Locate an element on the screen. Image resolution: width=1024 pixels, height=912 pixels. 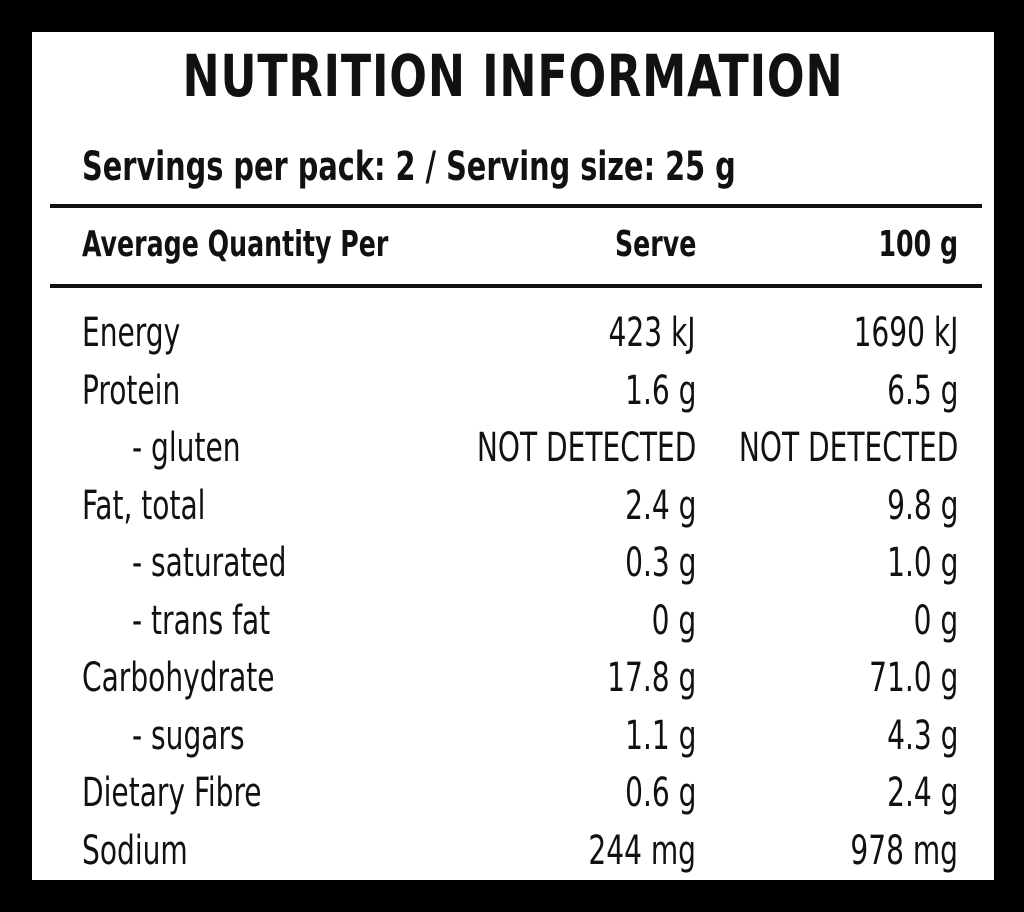
table-row: Carbohydrate 17.8 g 71.0 g is located at coordinates (513, 684).